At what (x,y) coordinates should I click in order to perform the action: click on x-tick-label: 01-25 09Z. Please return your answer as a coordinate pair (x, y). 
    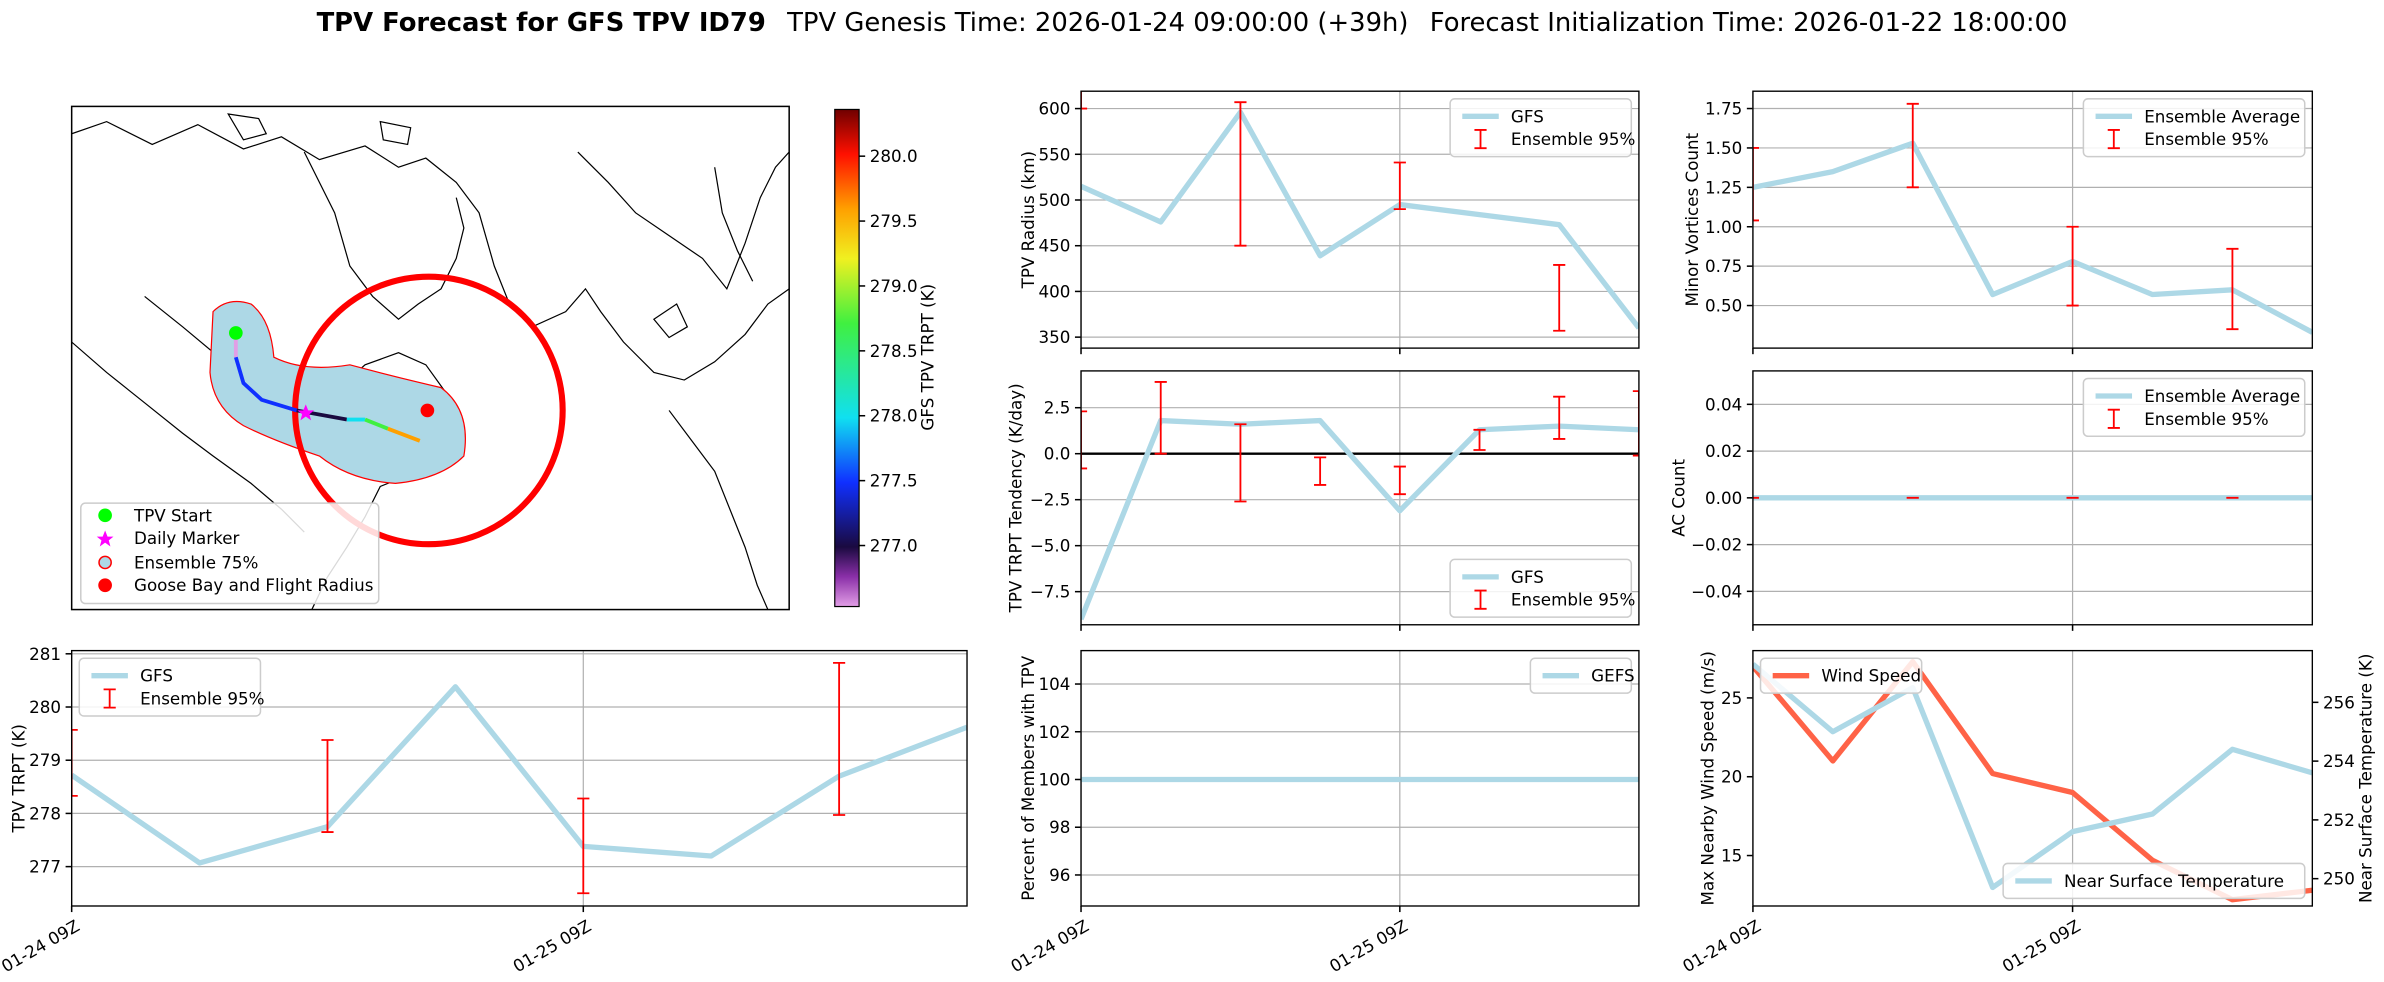
    Looking at the image, I should click on (1368, 946).